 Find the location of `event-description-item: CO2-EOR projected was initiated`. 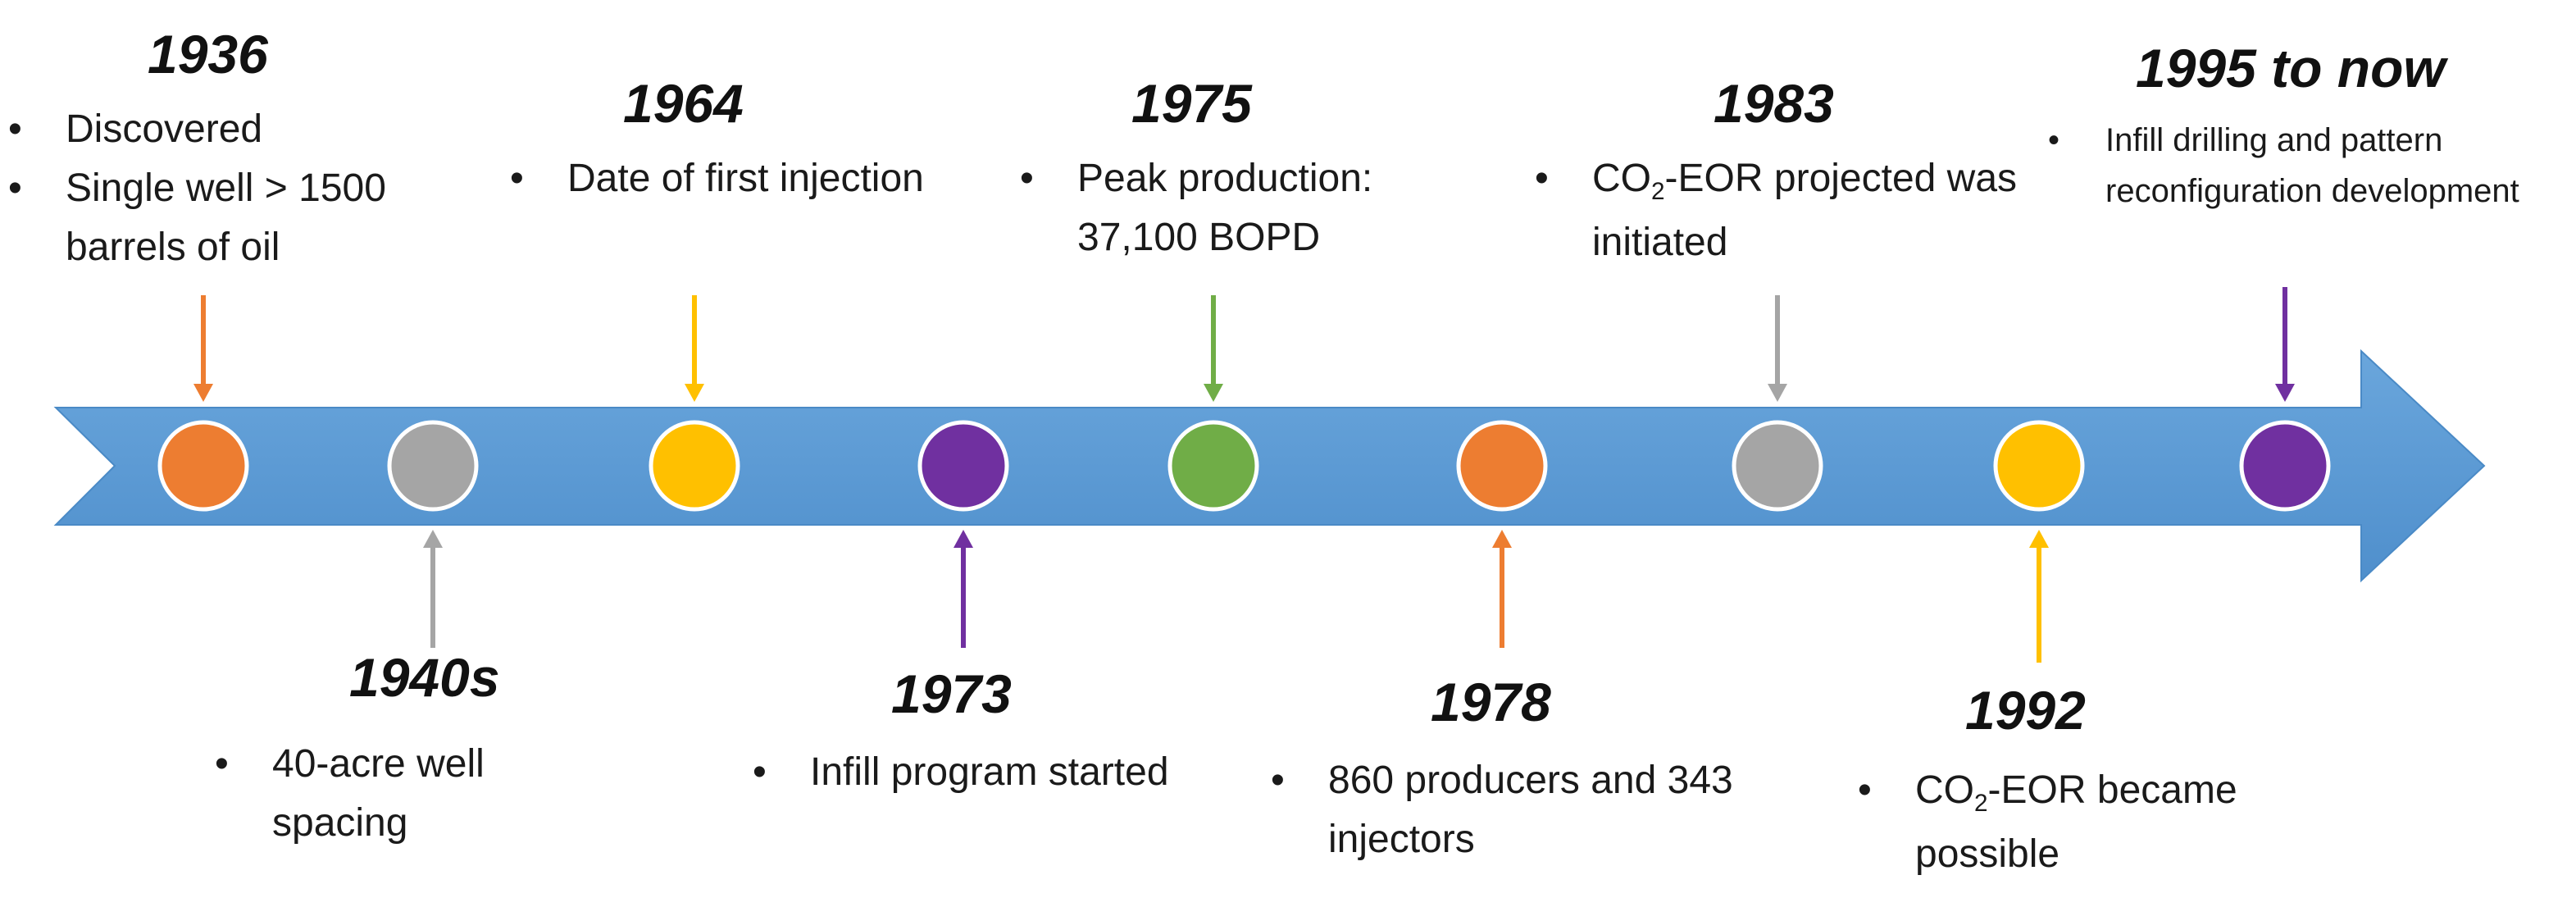

event-description-item: CO2-EOR projected was initiated is located at coordinates (1781, 210).